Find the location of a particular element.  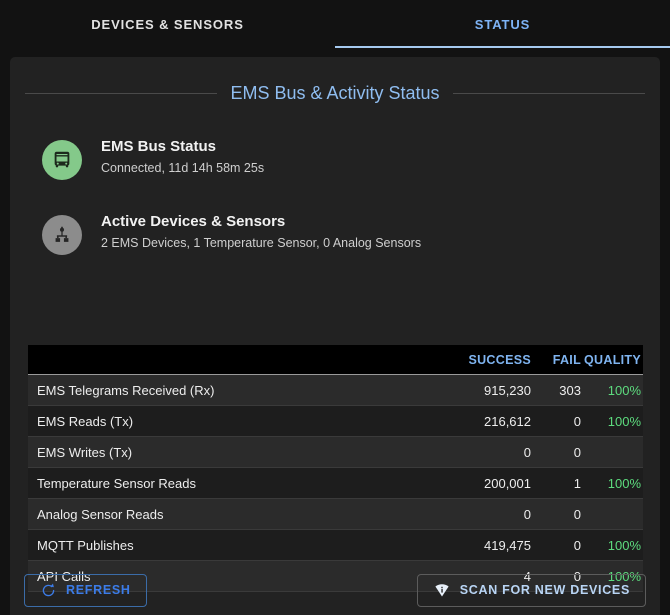

table-row: Temperature Sensor Reads 200,001 1 100% is located at coordinates (335, 483).